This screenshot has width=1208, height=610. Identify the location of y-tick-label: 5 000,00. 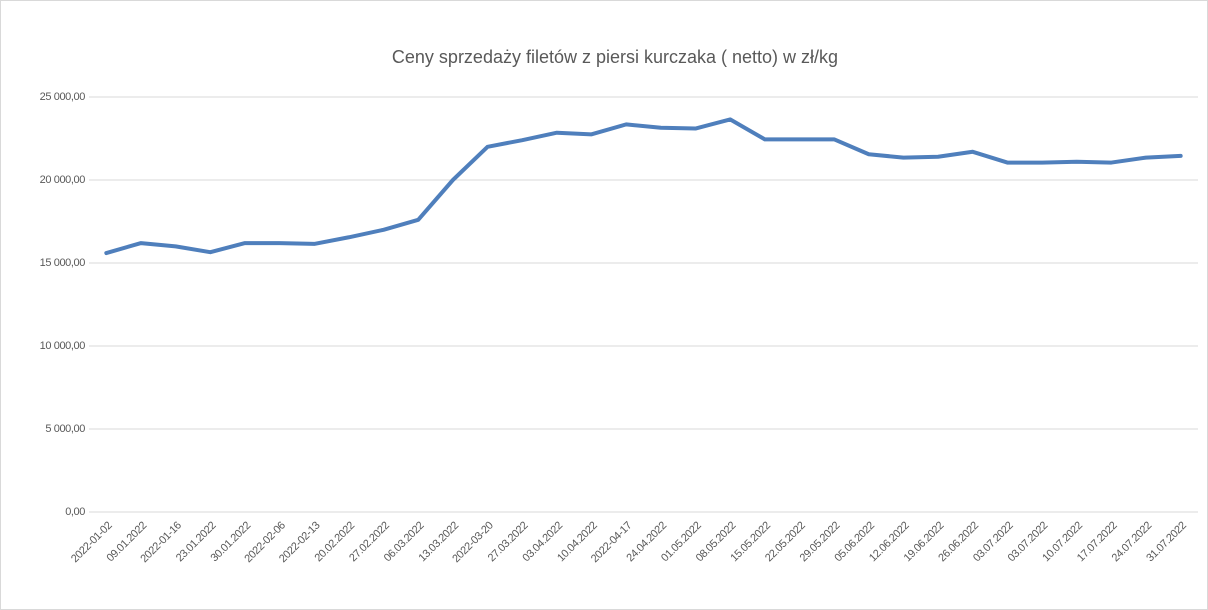
(65, 429).